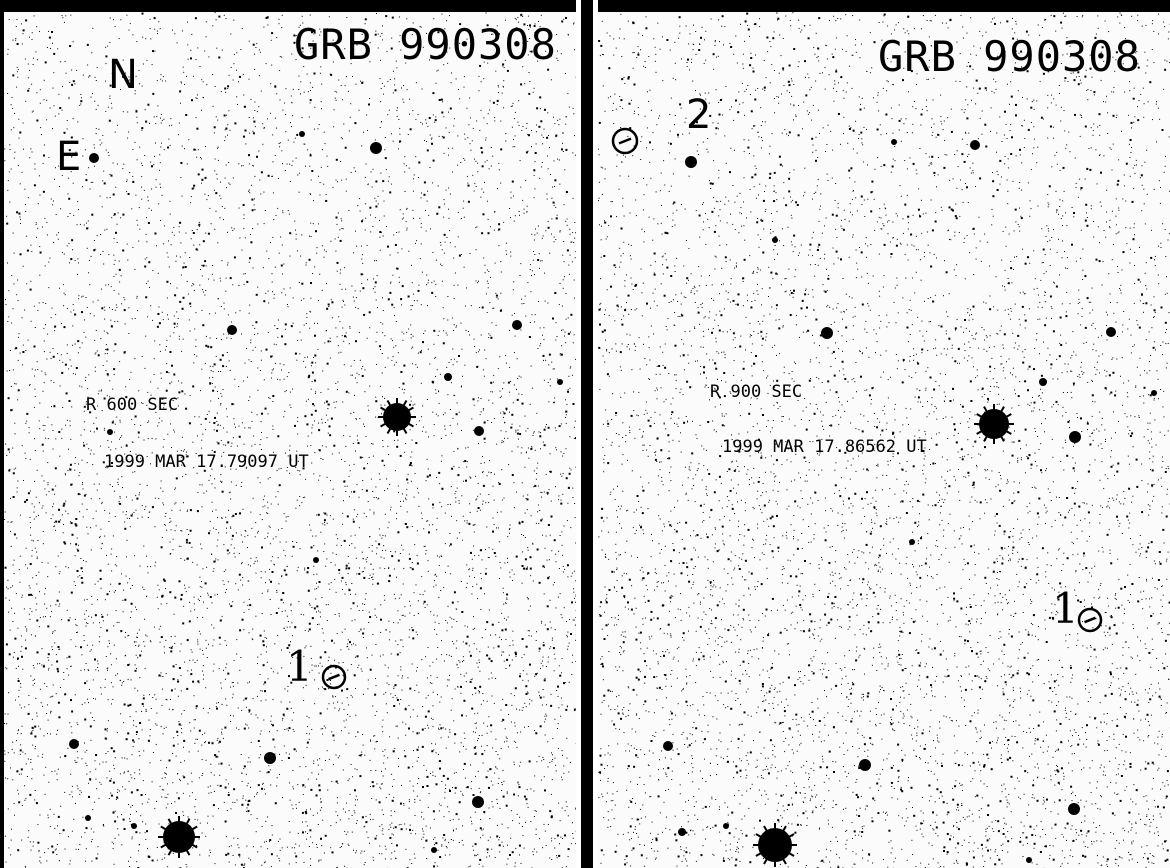 The width and height of the screenshot is (1170, 868). What do you see at coordinates (587, 434) in the screenshot?
I see `panel-divider` at bounding box center [587, 434].